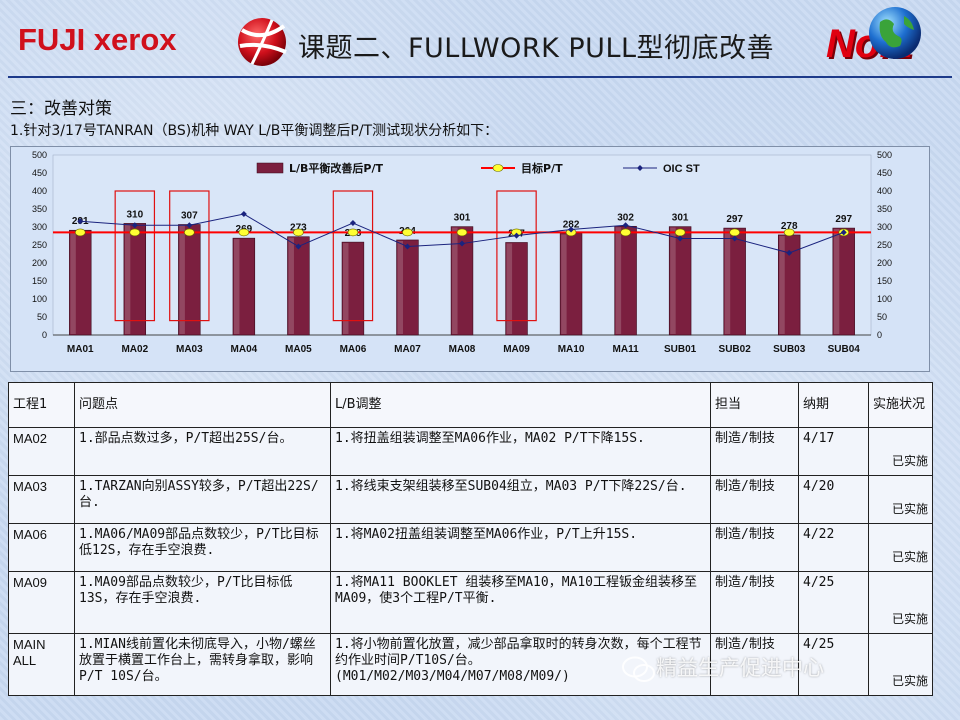  I want to click on x-tick-label: MA04, so click(244, 349).